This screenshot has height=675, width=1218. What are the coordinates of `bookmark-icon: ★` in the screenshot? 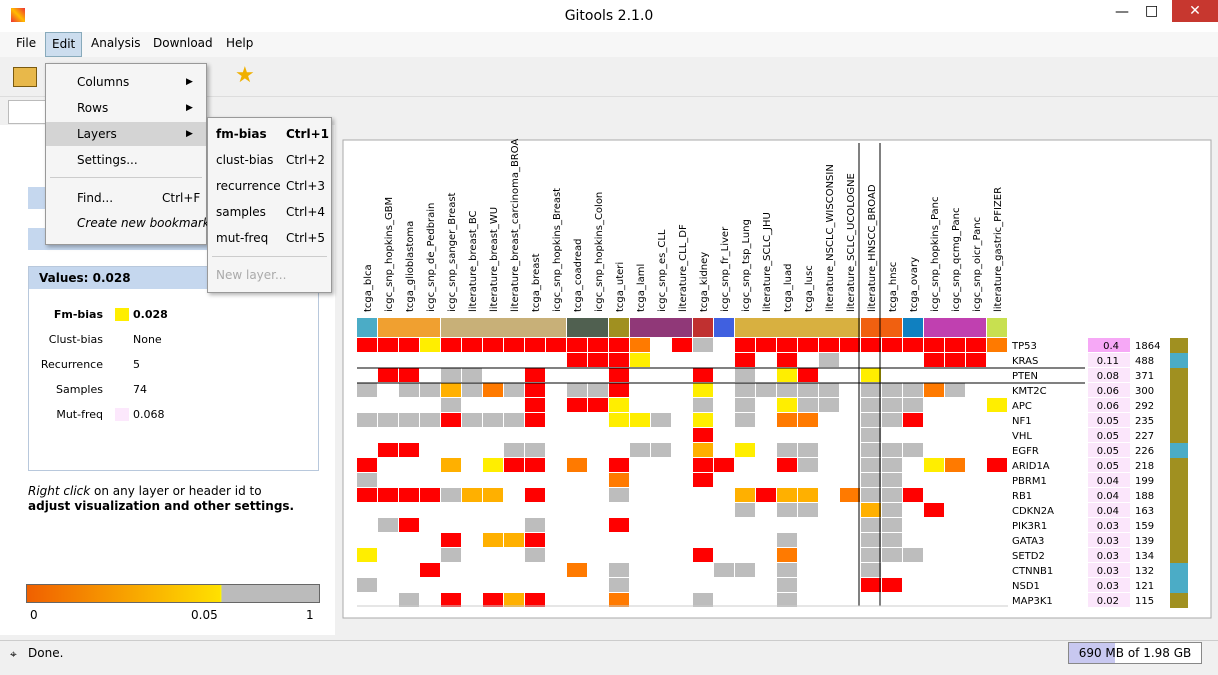 It's located at (245, 75).